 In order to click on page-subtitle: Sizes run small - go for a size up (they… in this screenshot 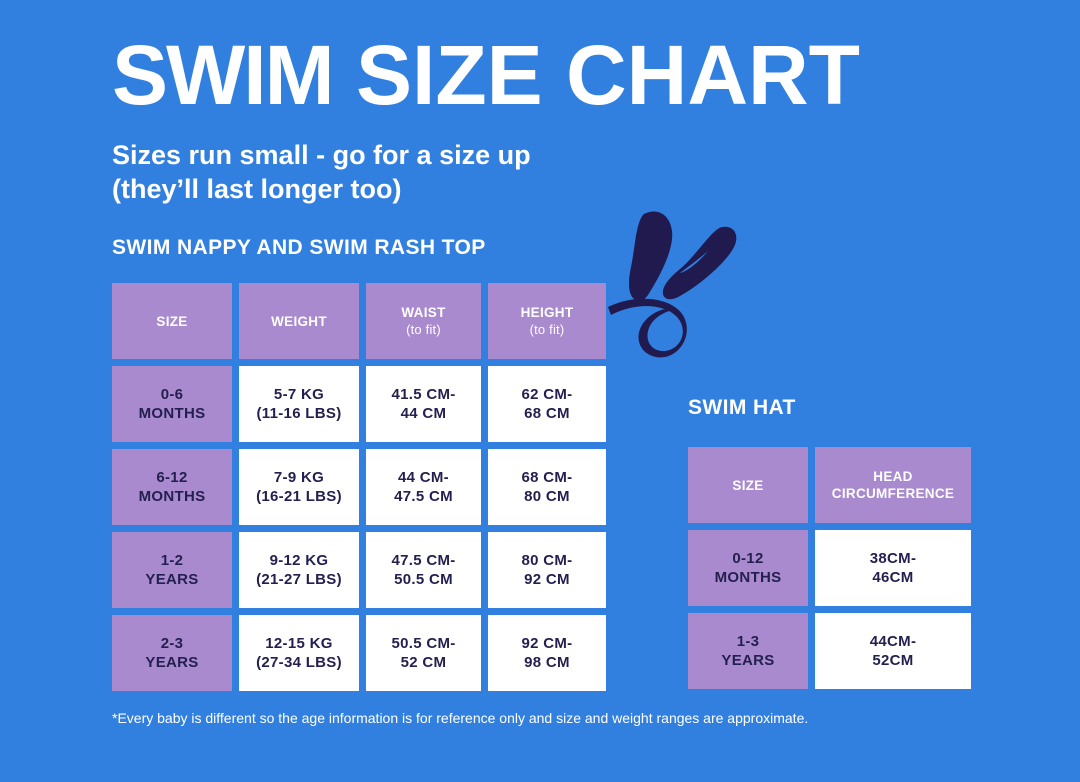, I will do `click(321, 172)`.